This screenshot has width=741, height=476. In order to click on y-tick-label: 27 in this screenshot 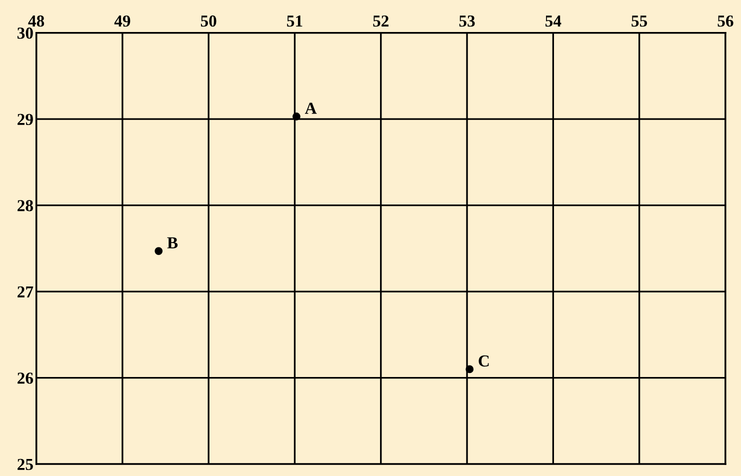, I will do `click(26, 292)`.